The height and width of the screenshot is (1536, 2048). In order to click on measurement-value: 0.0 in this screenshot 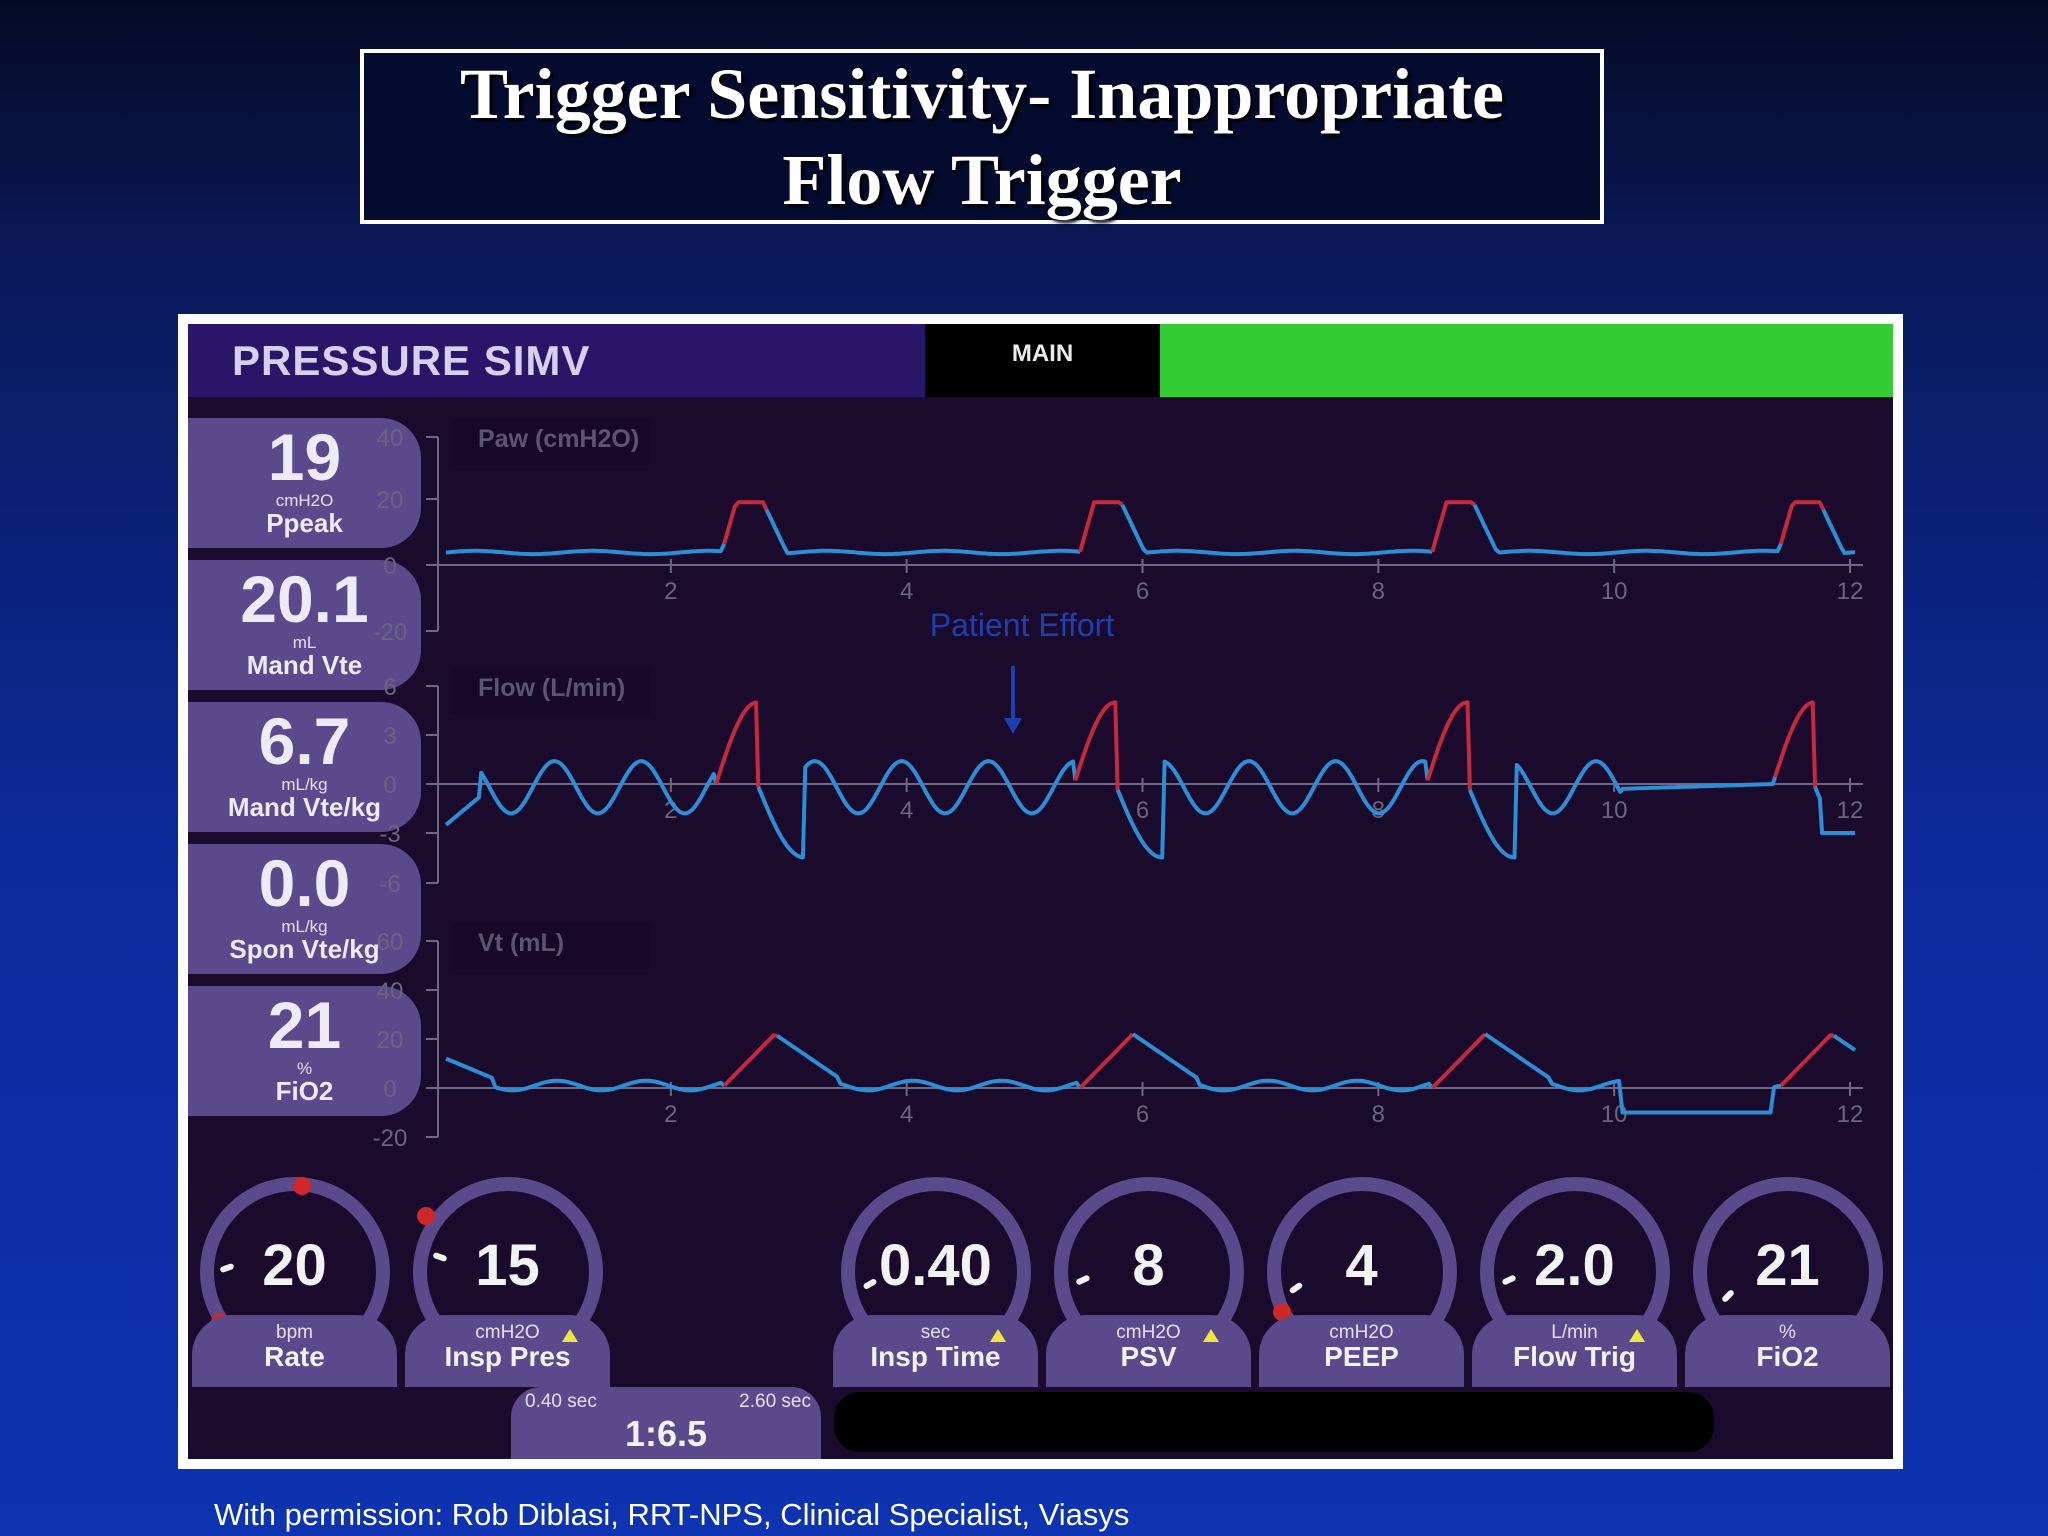, I will do `click(304, 883)`.